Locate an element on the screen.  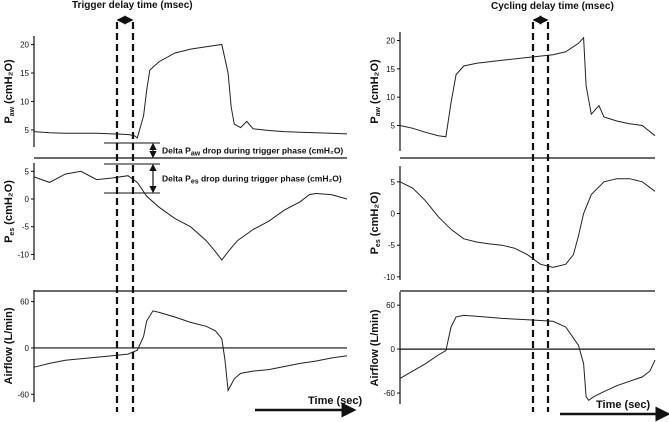
chart-title: Cycling delay time (msec) is located at coordinates (552, 6).